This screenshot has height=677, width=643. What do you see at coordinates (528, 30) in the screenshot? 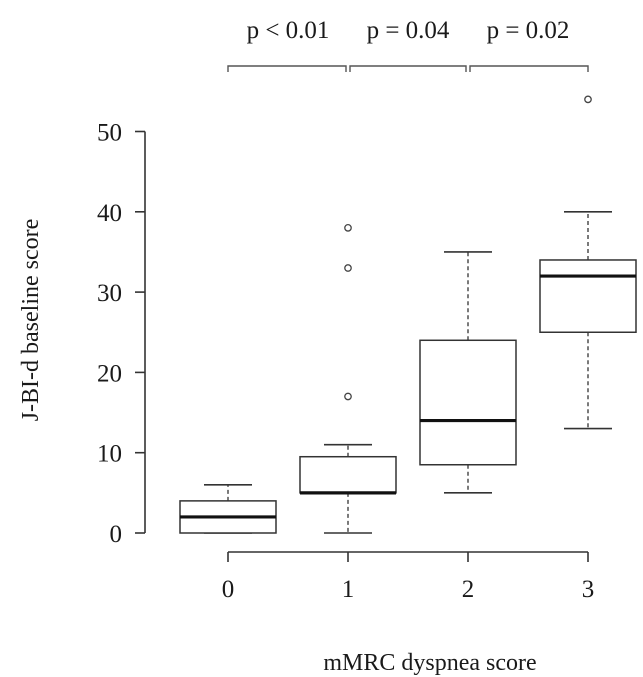
I see `p-value-label: p = 0.02` at bounding box center [528, 30].